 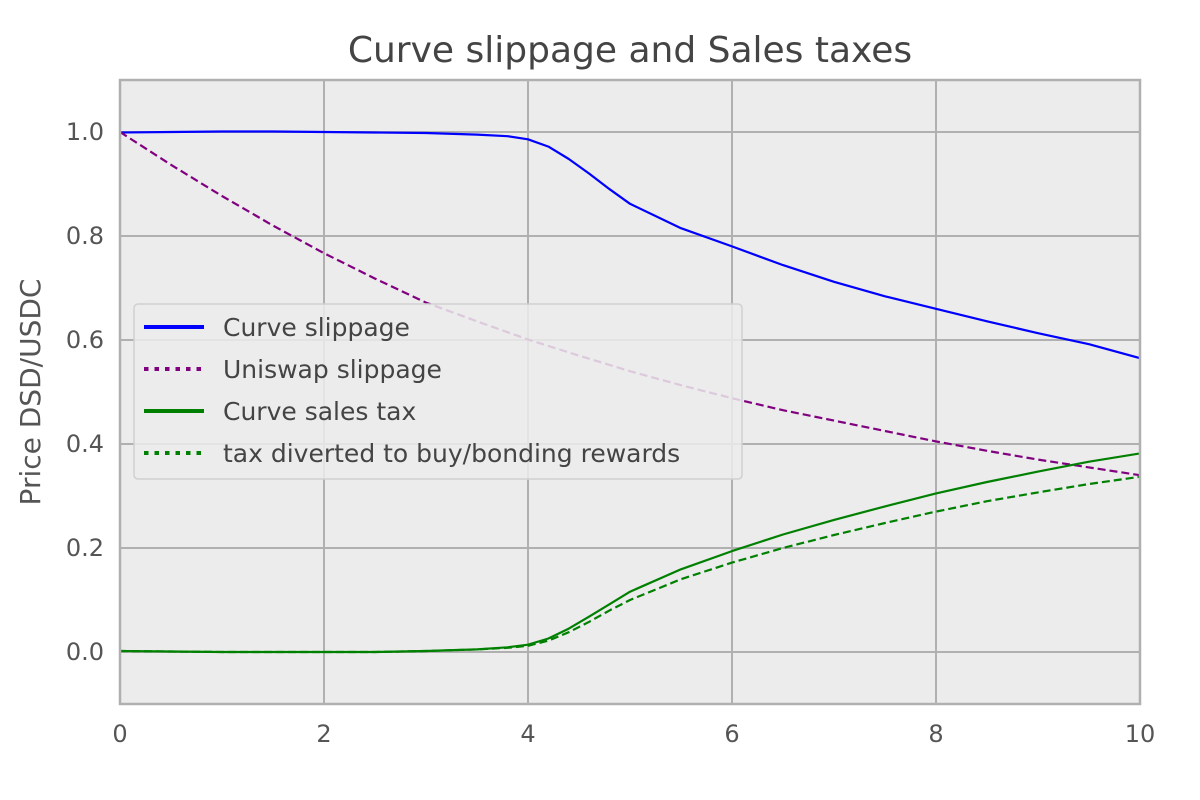 I want to click on legend-label: Curve slippage, so click(x=316, y=327).